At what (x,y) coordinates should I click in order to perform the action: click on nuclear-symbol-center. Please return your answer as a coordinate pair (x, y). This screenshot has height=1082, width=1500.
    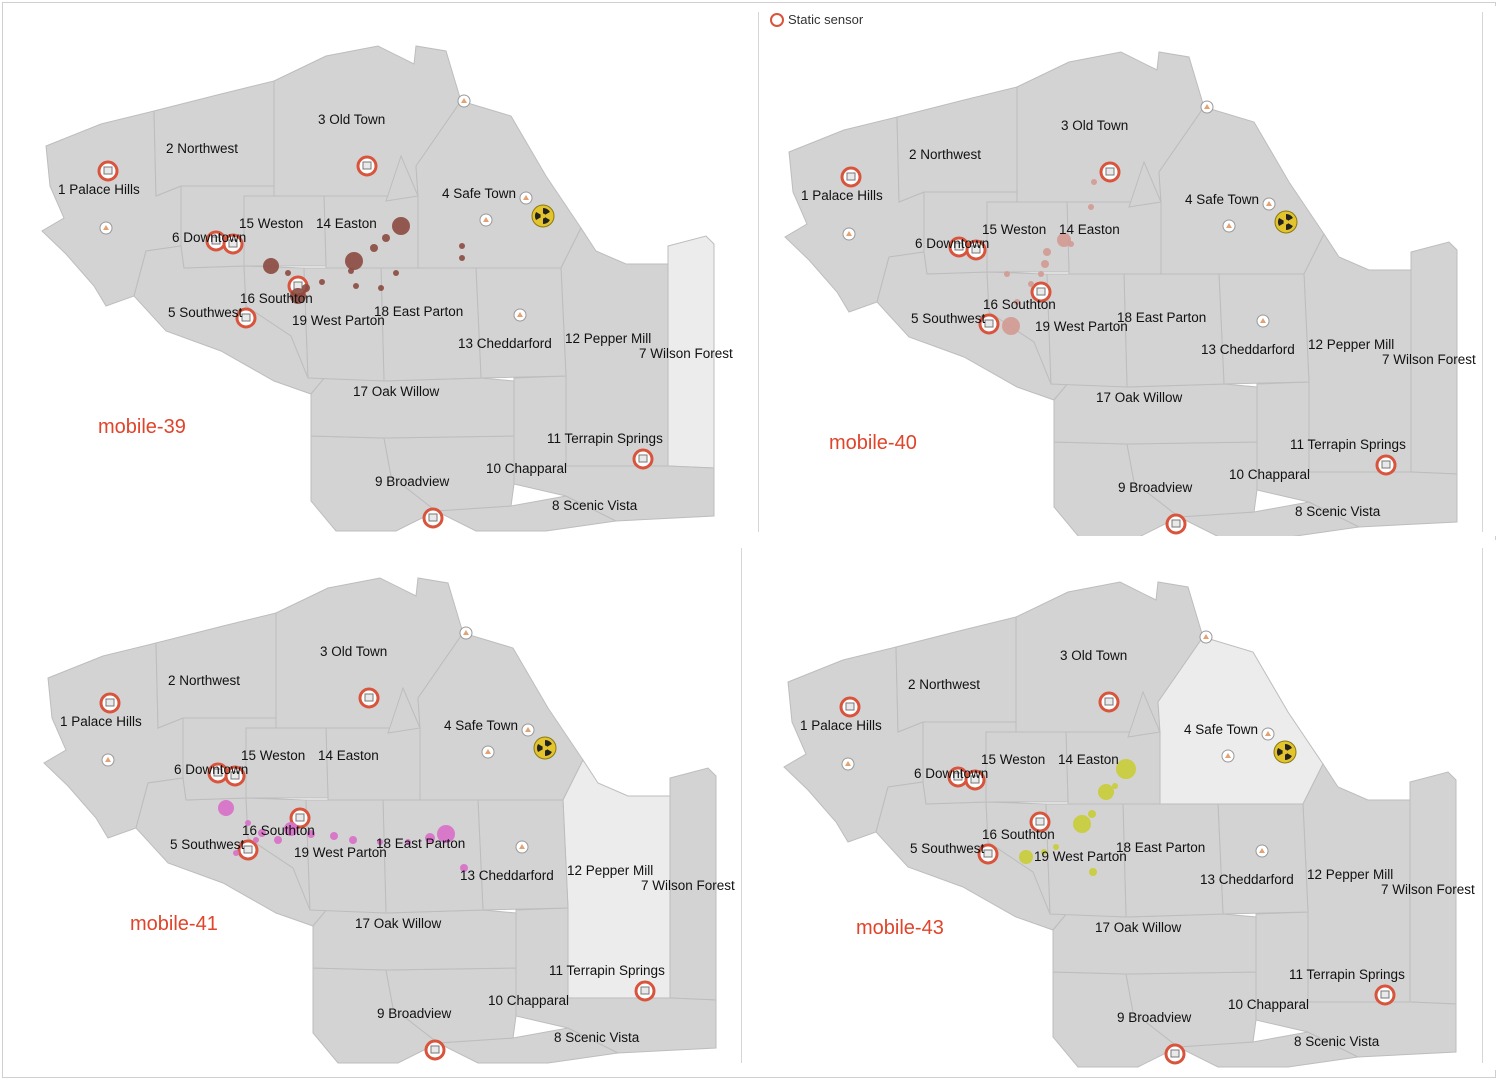
    Looking at the image, I should click on (1286, 222).